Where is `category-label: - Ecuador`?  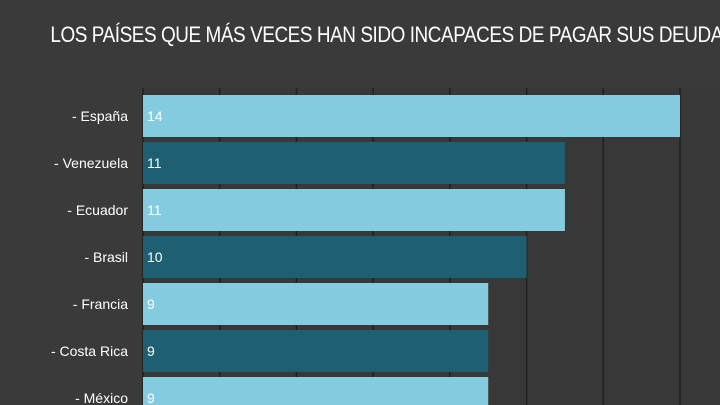
category-label: - Ecuador is located at coordinates (97, 210).